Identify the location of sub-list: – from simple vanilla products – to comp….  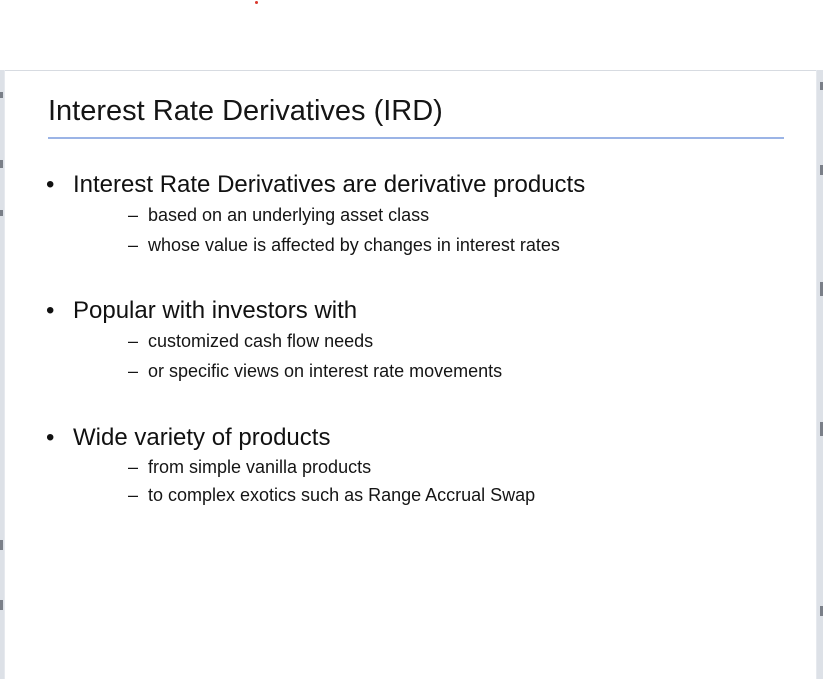
(416, 481).